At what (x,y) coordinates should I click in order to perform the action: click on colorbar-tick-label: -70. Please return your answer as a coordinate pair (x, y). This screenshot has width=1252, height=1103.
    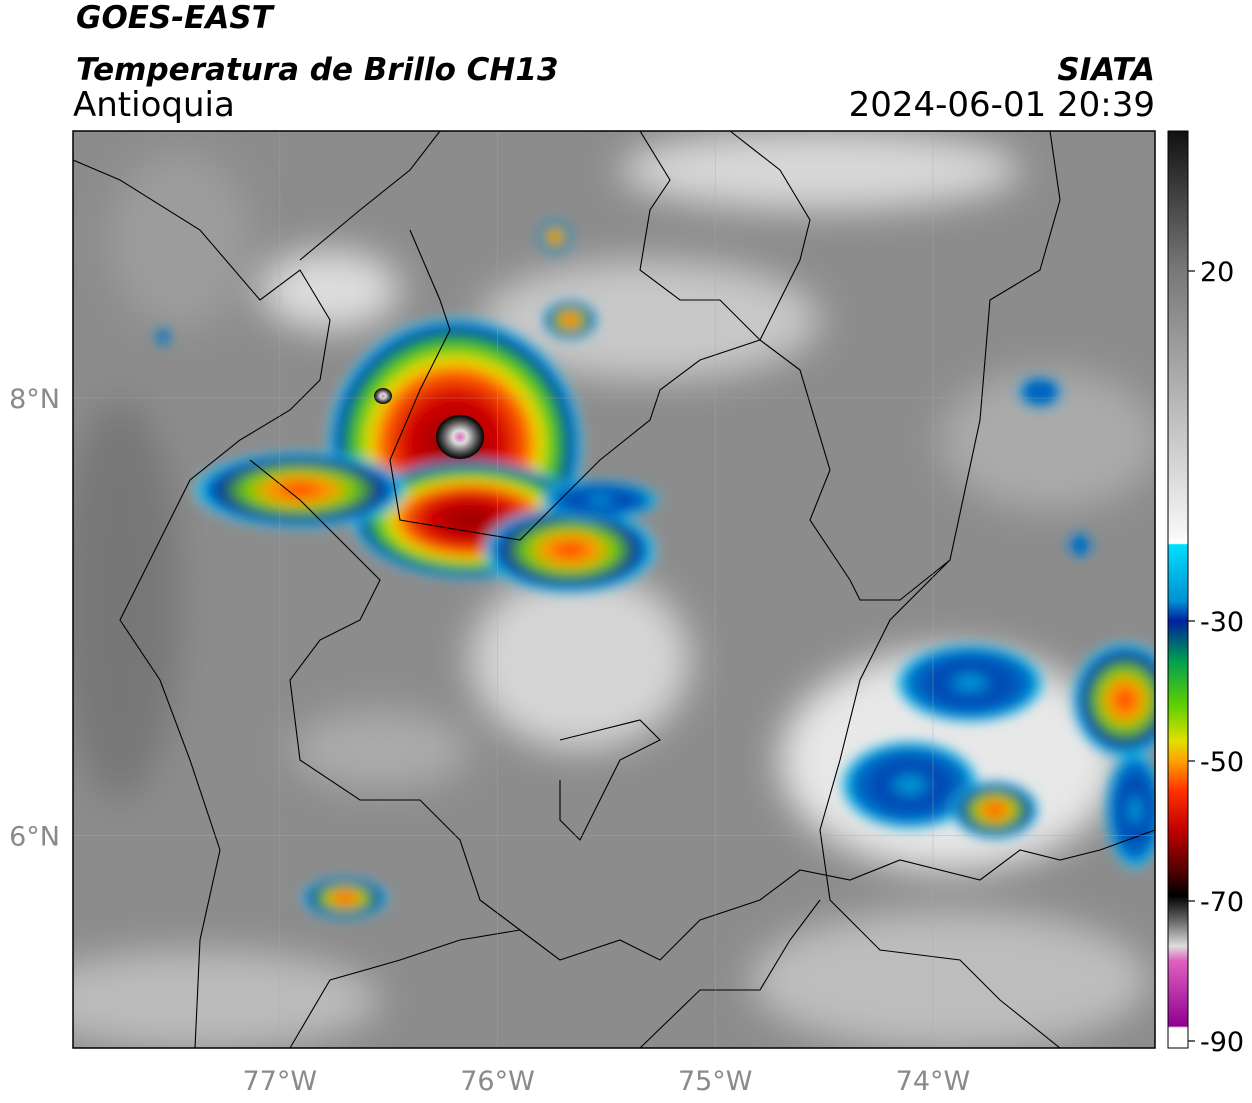
    Looking at the image, I should click on (1222, 902).